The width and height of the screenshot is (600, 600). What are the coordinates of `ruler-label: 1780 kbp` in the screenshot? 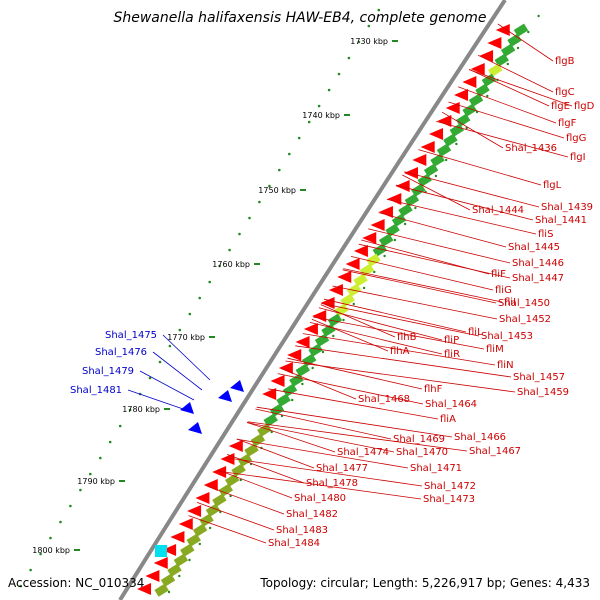 It's located at (141, 409).